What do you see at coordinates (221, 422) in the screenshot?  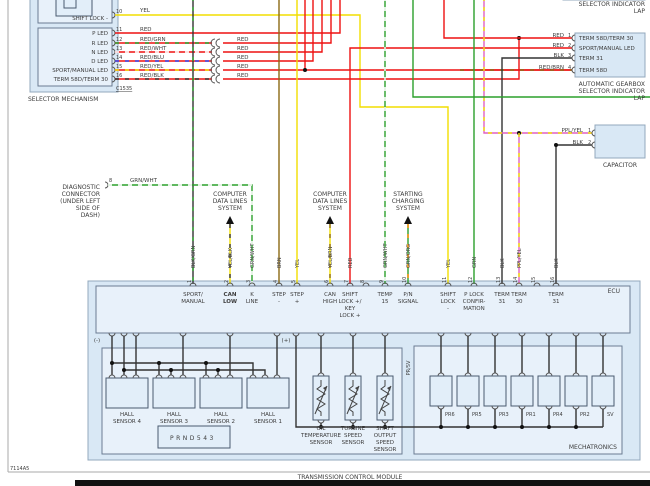 I see `hall-sensor-label: SENSOR 2` at bounding box center [221, 422].